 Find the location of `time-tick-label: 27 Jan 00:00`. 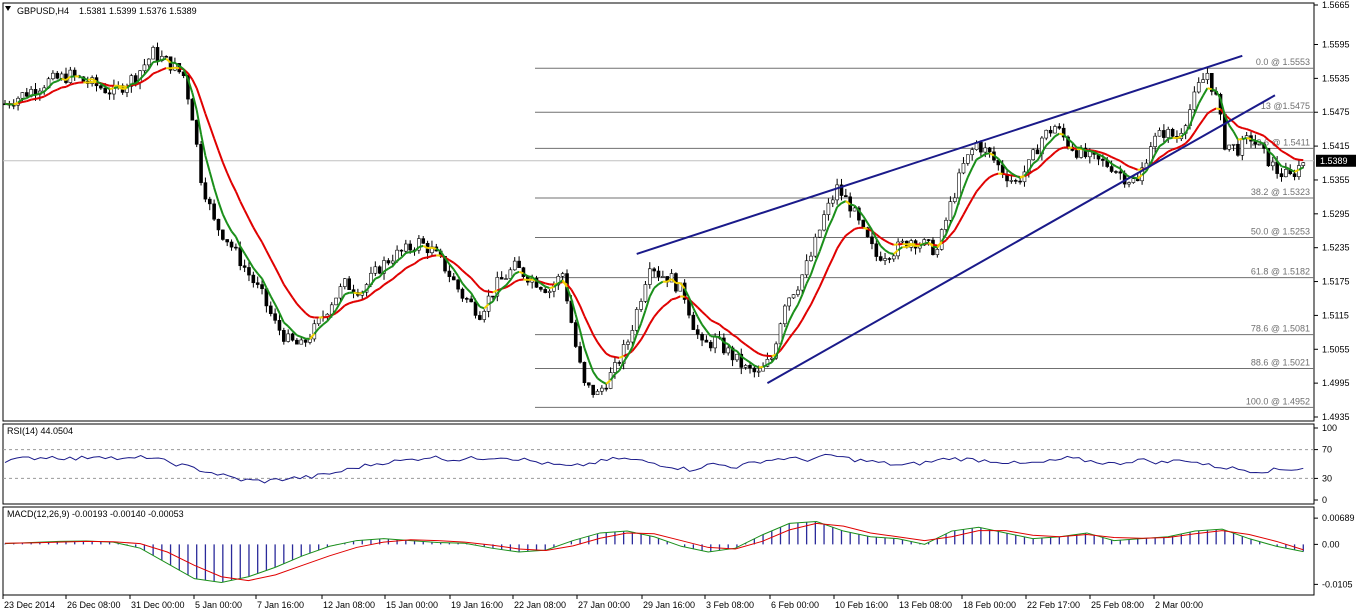

time-tick-label: 27 Jan 00:00 is located at coordinates (604, 605).